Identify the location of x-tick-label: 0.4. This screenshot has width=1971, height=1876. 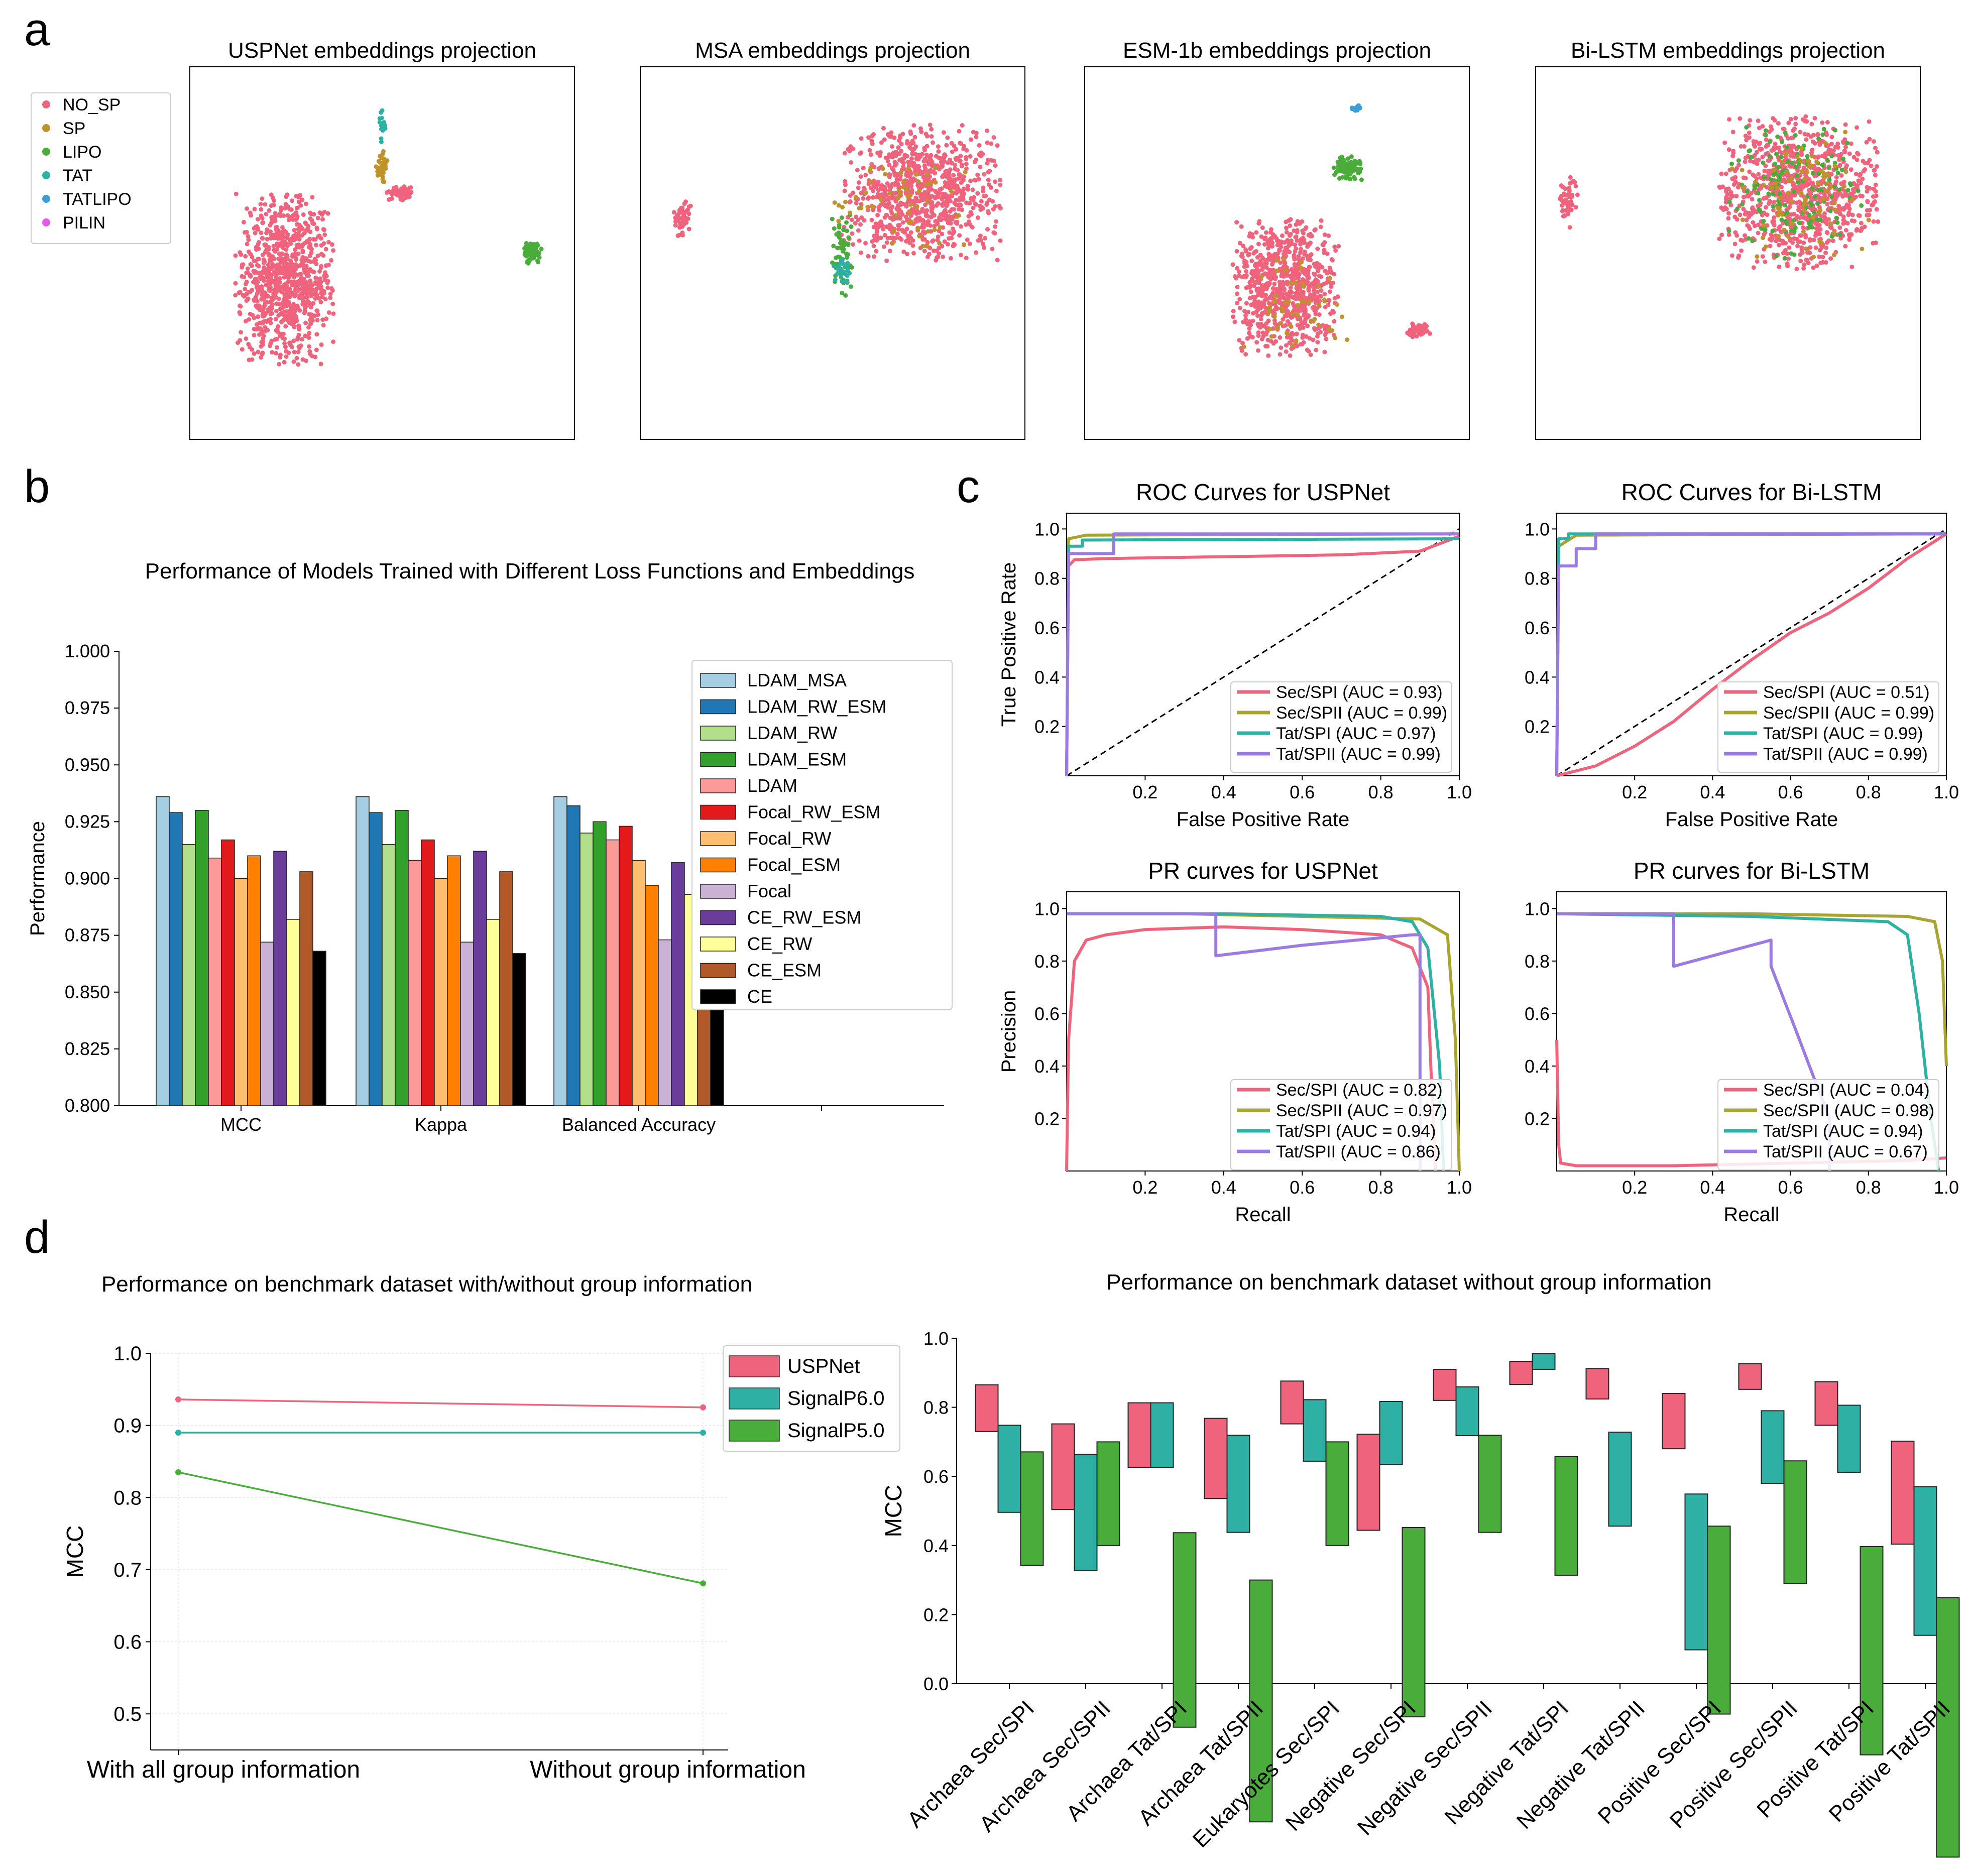
(1713, 792).